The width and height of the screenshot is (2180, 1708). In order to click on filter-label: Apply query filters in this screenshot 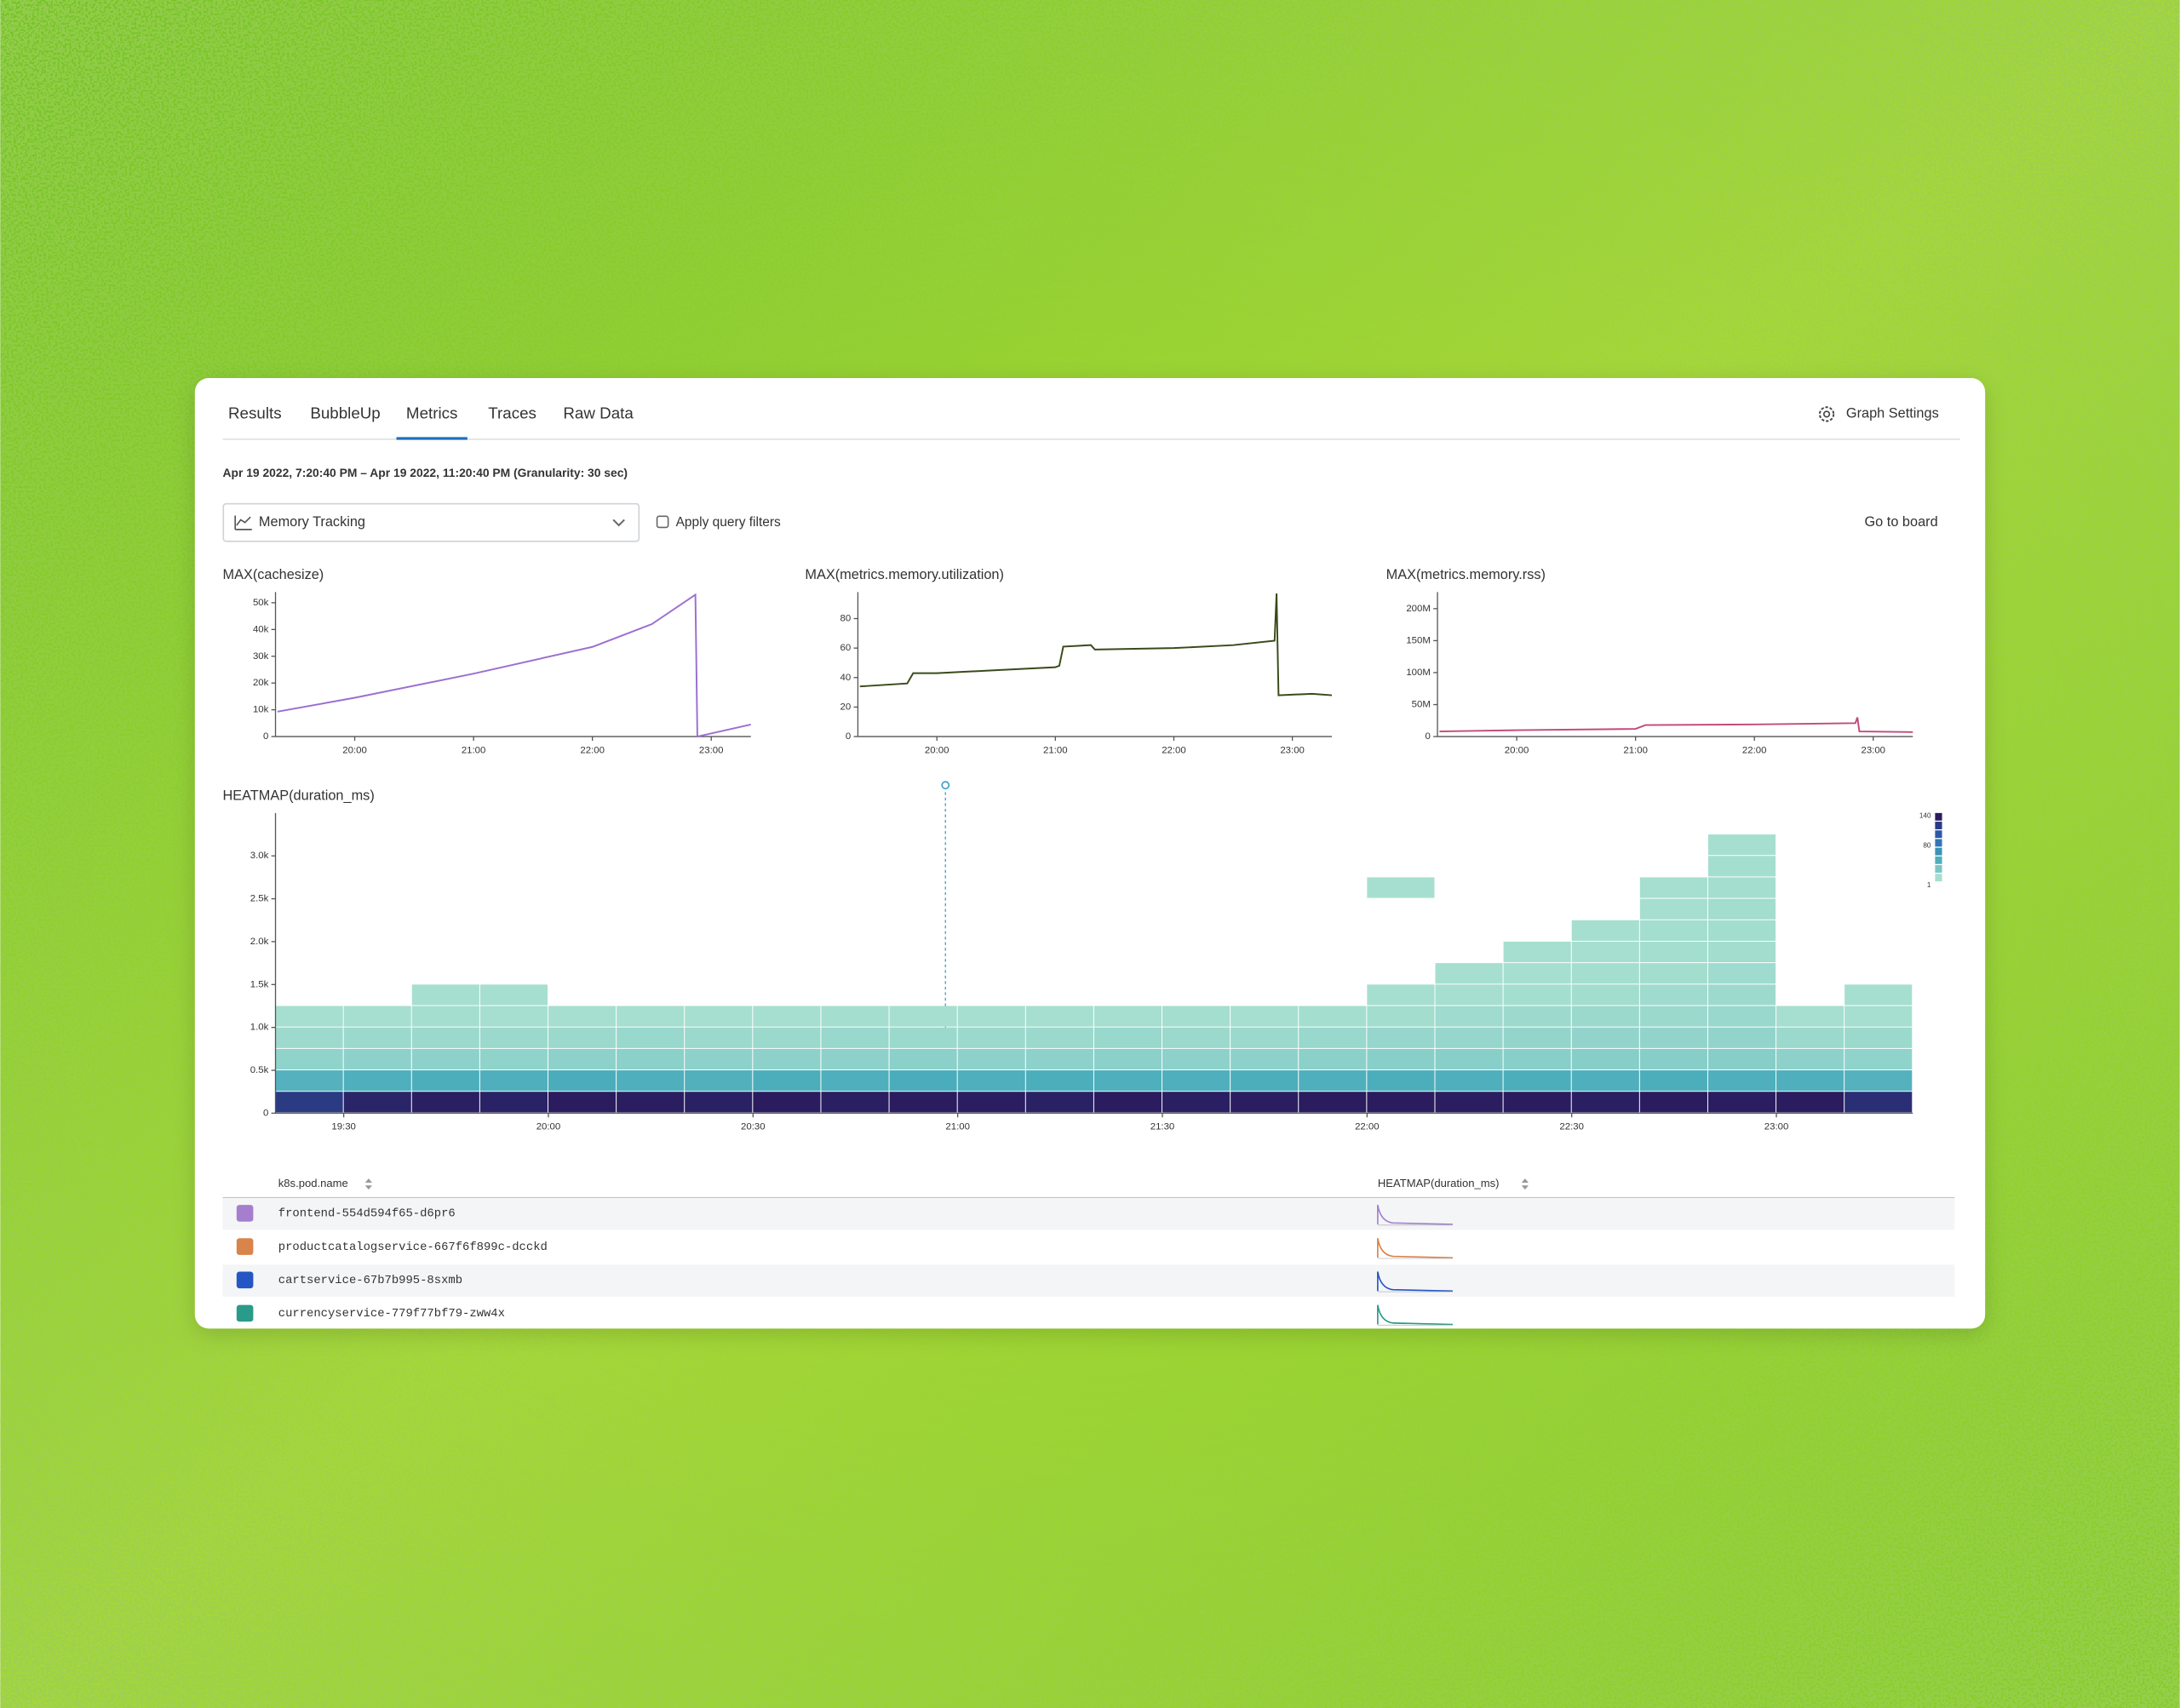, I will do `click(729, 523)`.